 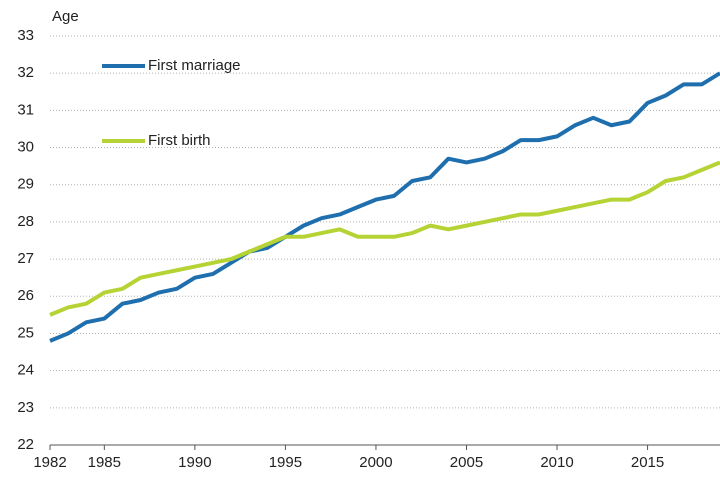 What do you see at coordinates (25, 72) in the screenshot?
I see `y-tick-label: 32` at bounding box center [25, 72].